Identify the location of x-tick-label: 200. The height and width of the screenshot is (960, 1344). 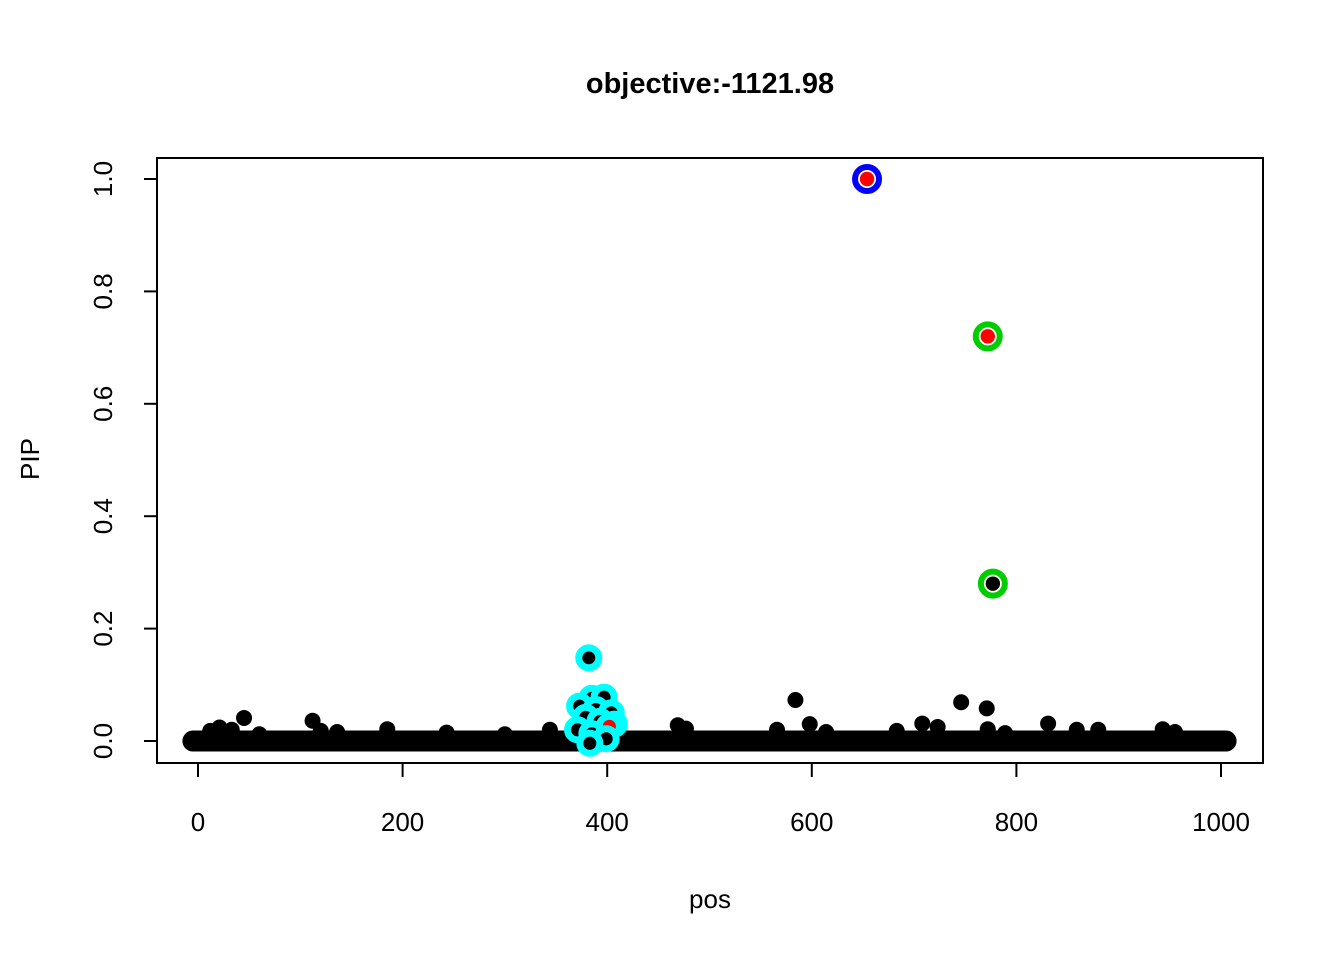
(402, 822).